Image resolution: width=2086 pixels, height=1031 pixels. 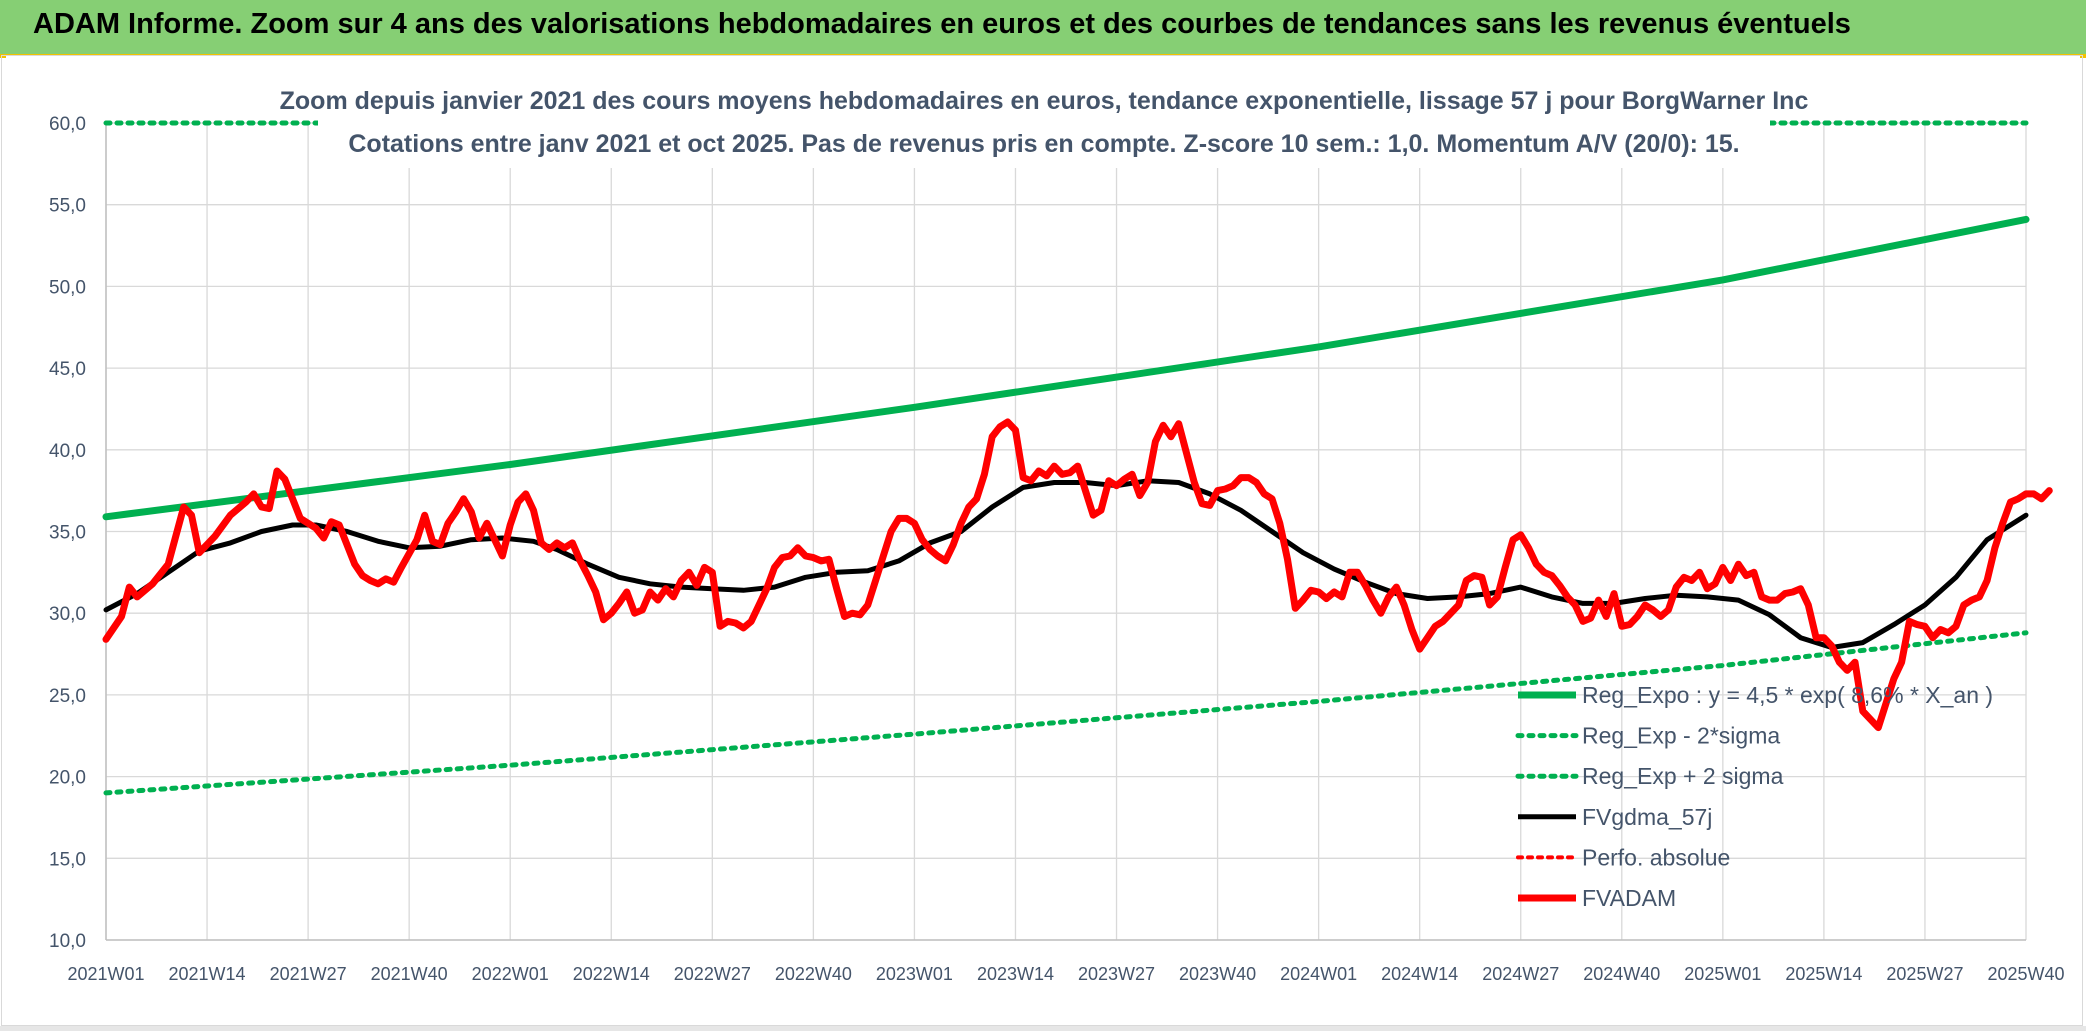 I want to click on x-tick-label: 2023W01, so click(x=914, y=974).